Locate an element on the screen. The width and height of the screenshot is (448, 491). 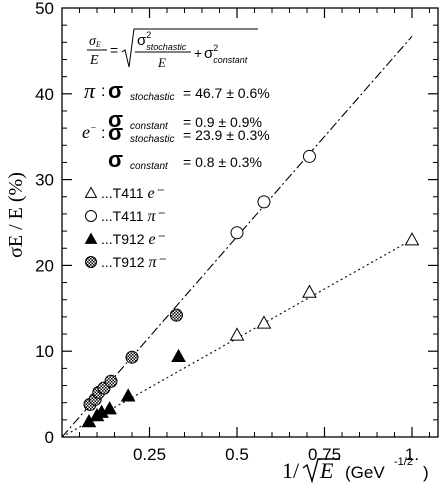
pi-const-sigma: σ is located at coordinates (115, 119).